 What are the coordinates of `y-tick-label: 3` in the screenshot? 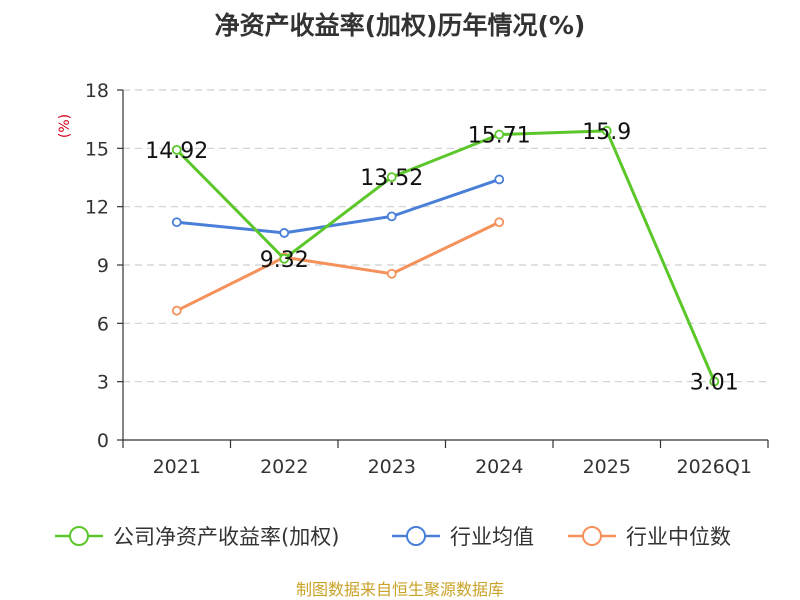 It's located at (103, 383).